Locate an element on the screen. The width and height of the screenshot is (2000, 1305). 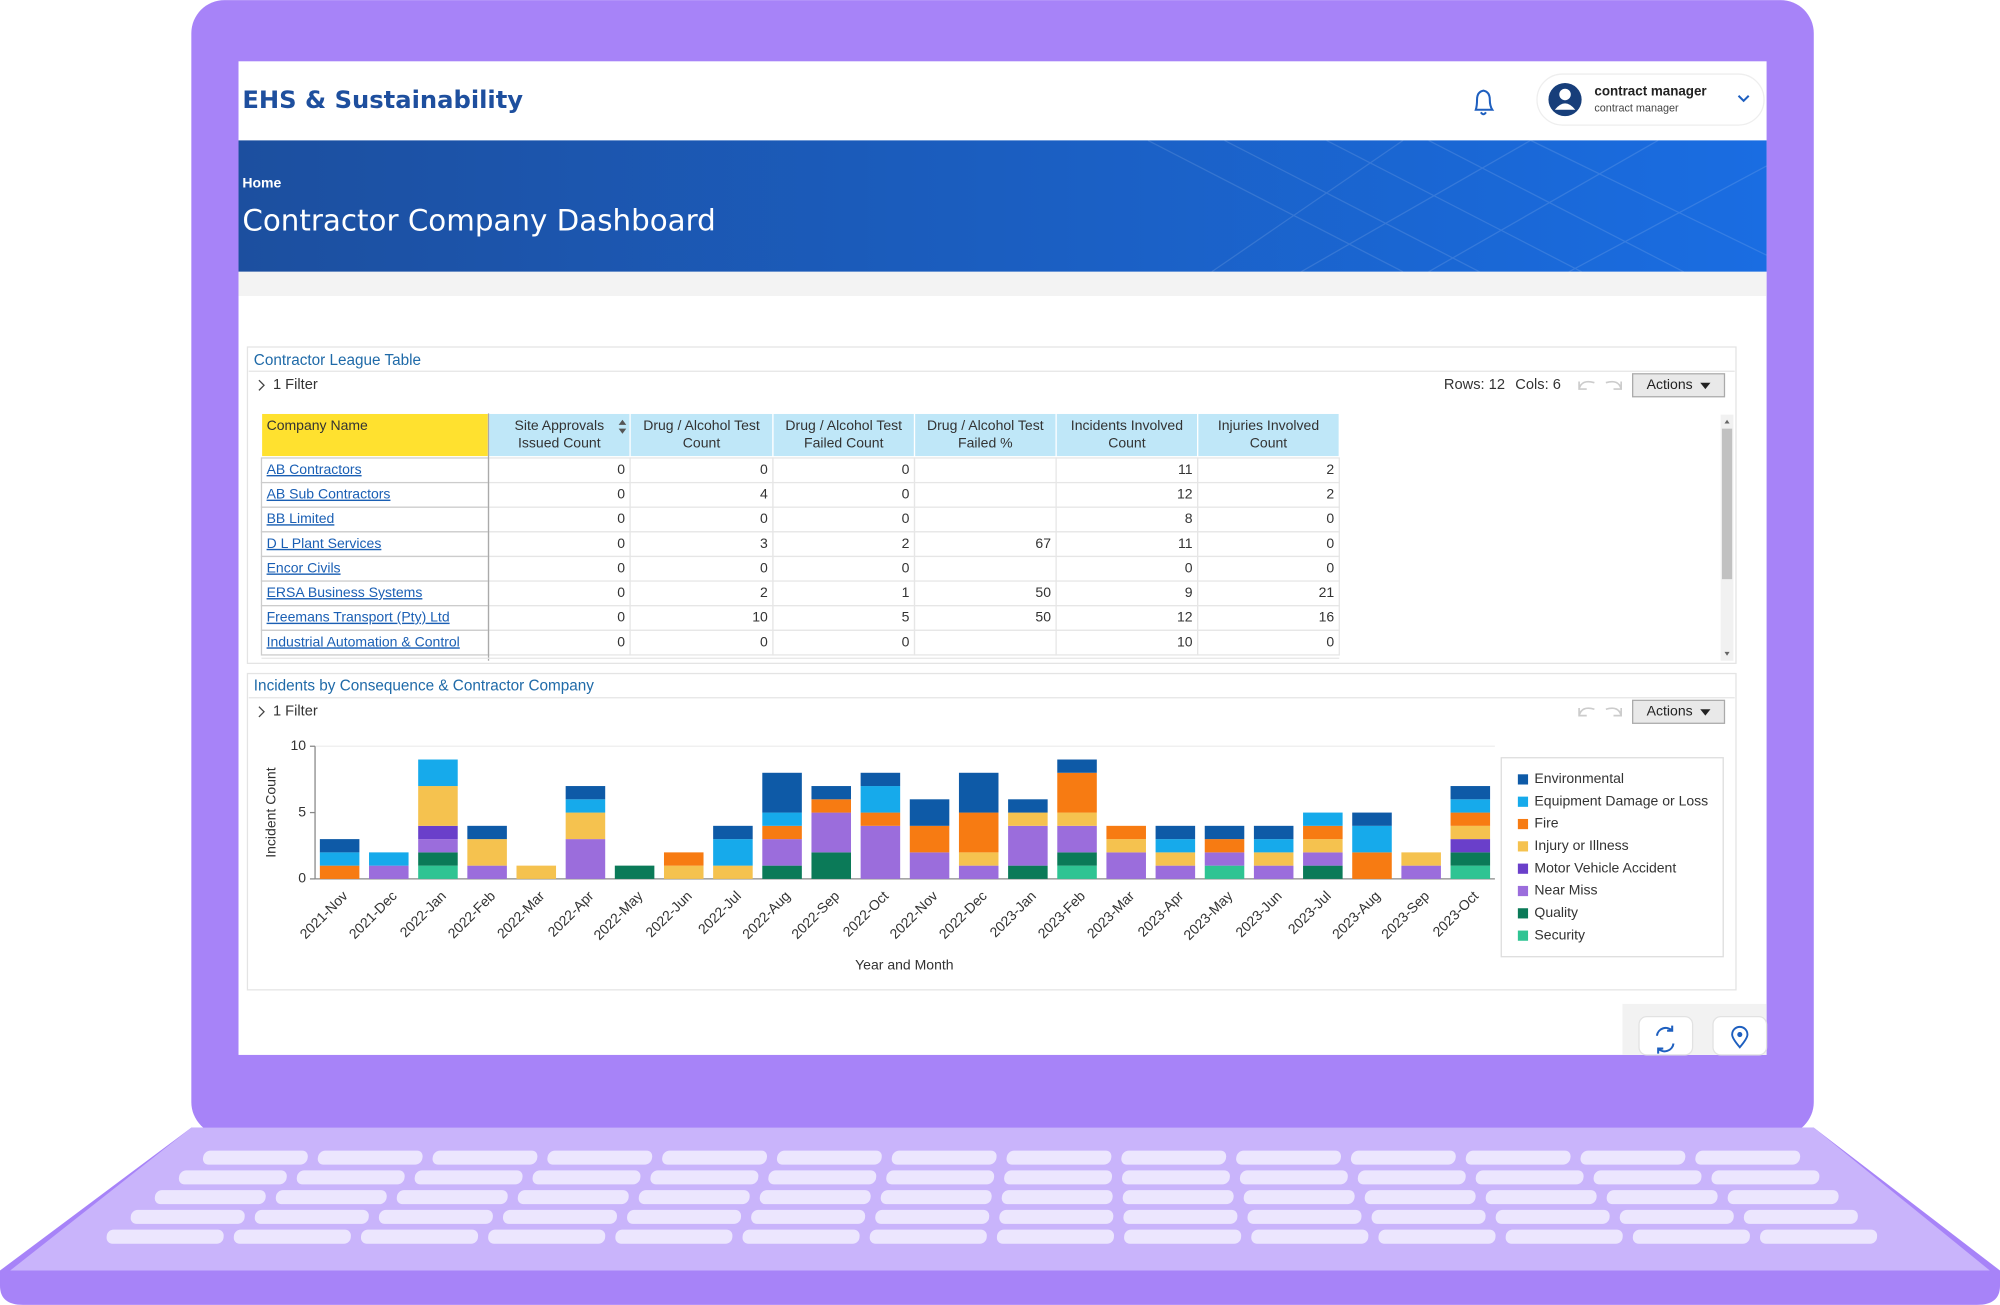
legend-label: Environmental is located at coordinates (1579, 778).